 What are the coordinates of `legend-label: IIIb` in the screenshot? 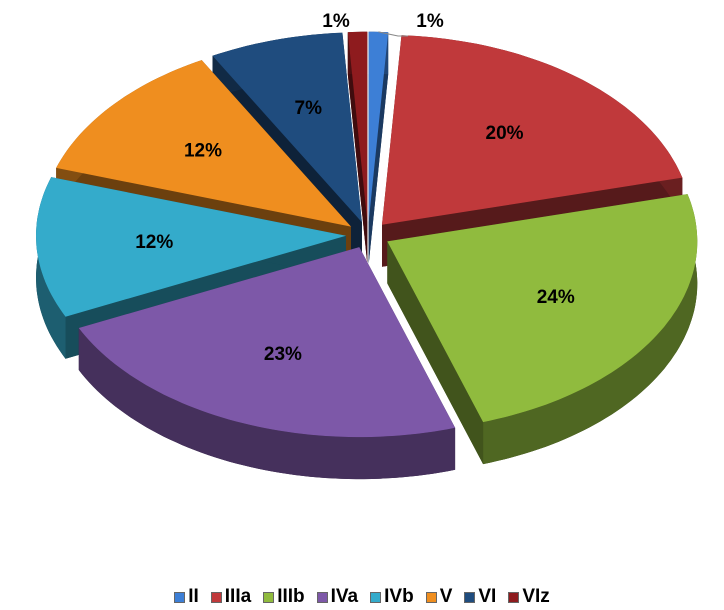 It's located at (291, 596).